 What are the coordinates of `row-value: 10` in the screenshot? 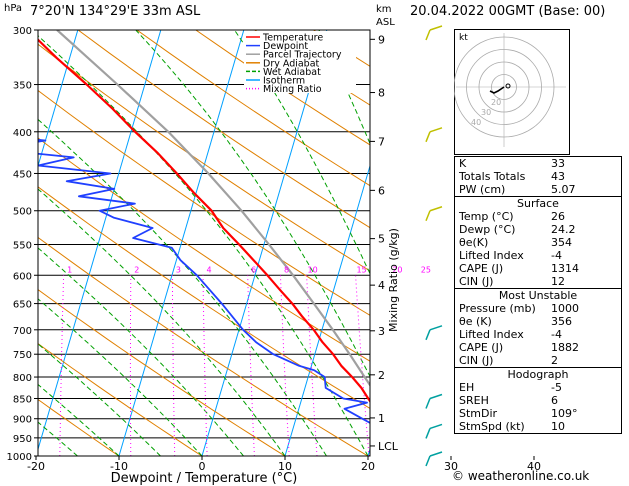 It's located at (558, 426).